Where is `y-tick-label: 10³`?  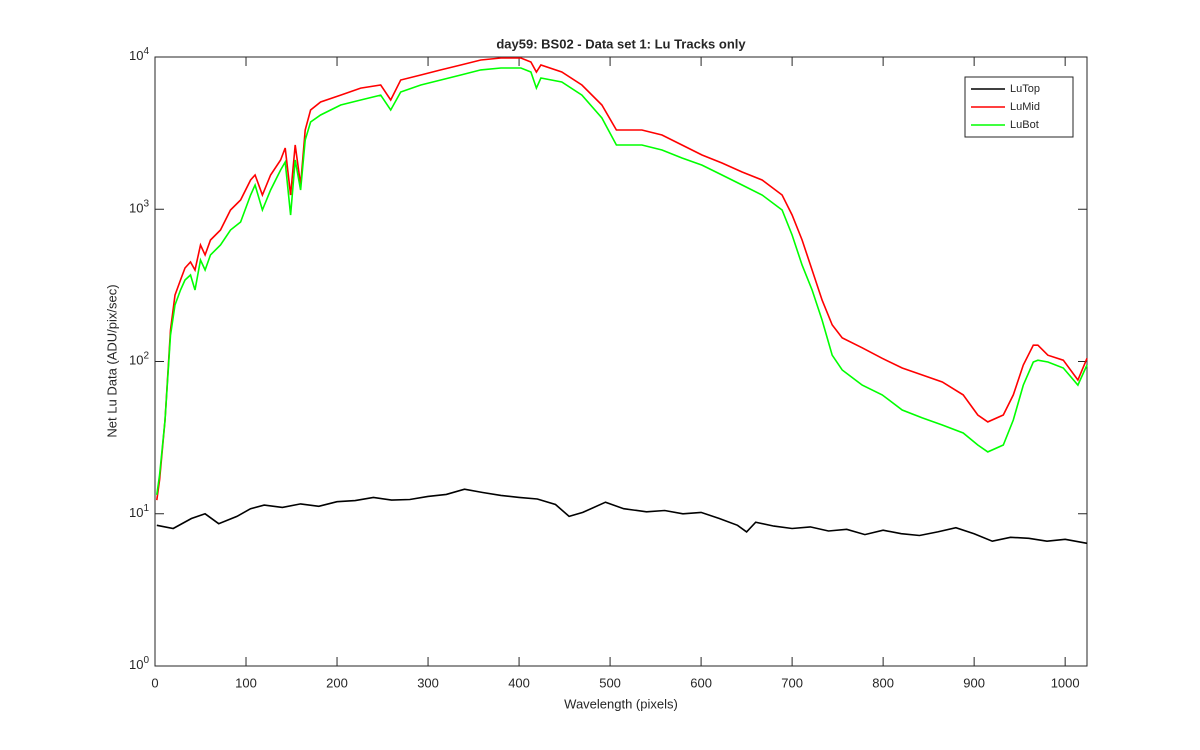 y-tick-label: 10³ is located at coordinates (139, 207).